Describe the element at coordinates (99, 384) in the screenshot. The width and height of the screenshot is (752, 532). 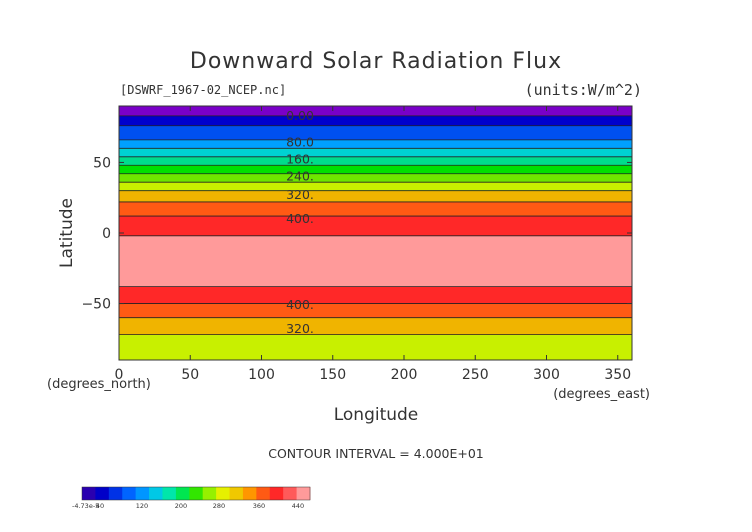
I see `y-unit-label: (degrees_north)` at that location.